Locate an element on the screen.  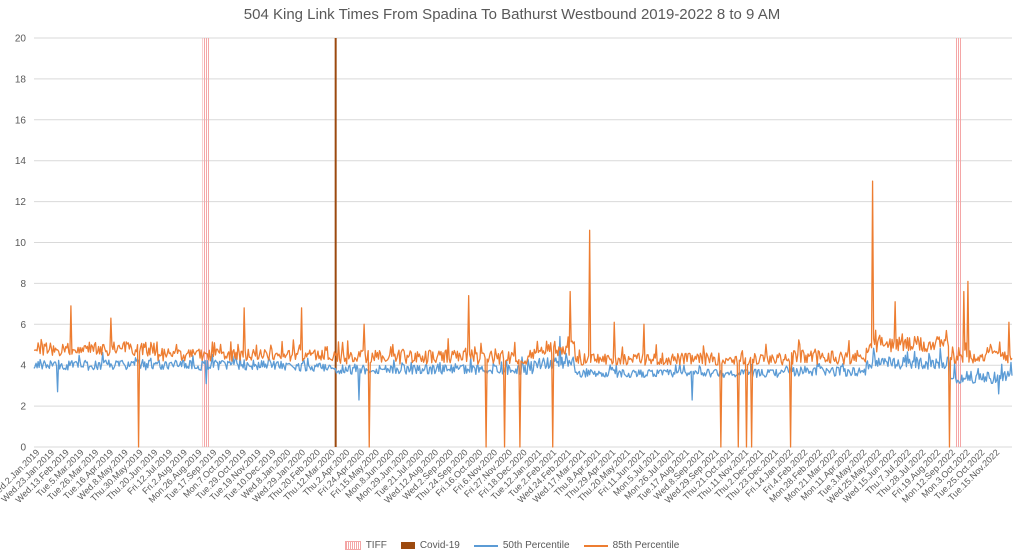
y-tick-label: 14 is located at coordinates (21, 161).